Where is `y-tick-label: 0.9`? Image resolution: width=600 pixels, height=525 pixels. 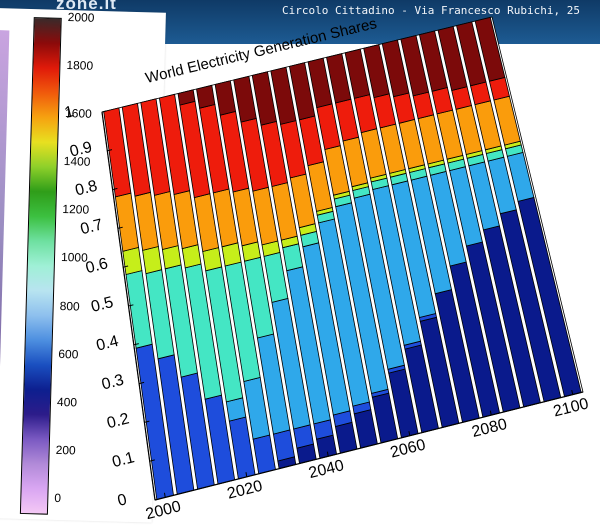
y-tick-label: 0.9 is located at coordinates (81, 150).